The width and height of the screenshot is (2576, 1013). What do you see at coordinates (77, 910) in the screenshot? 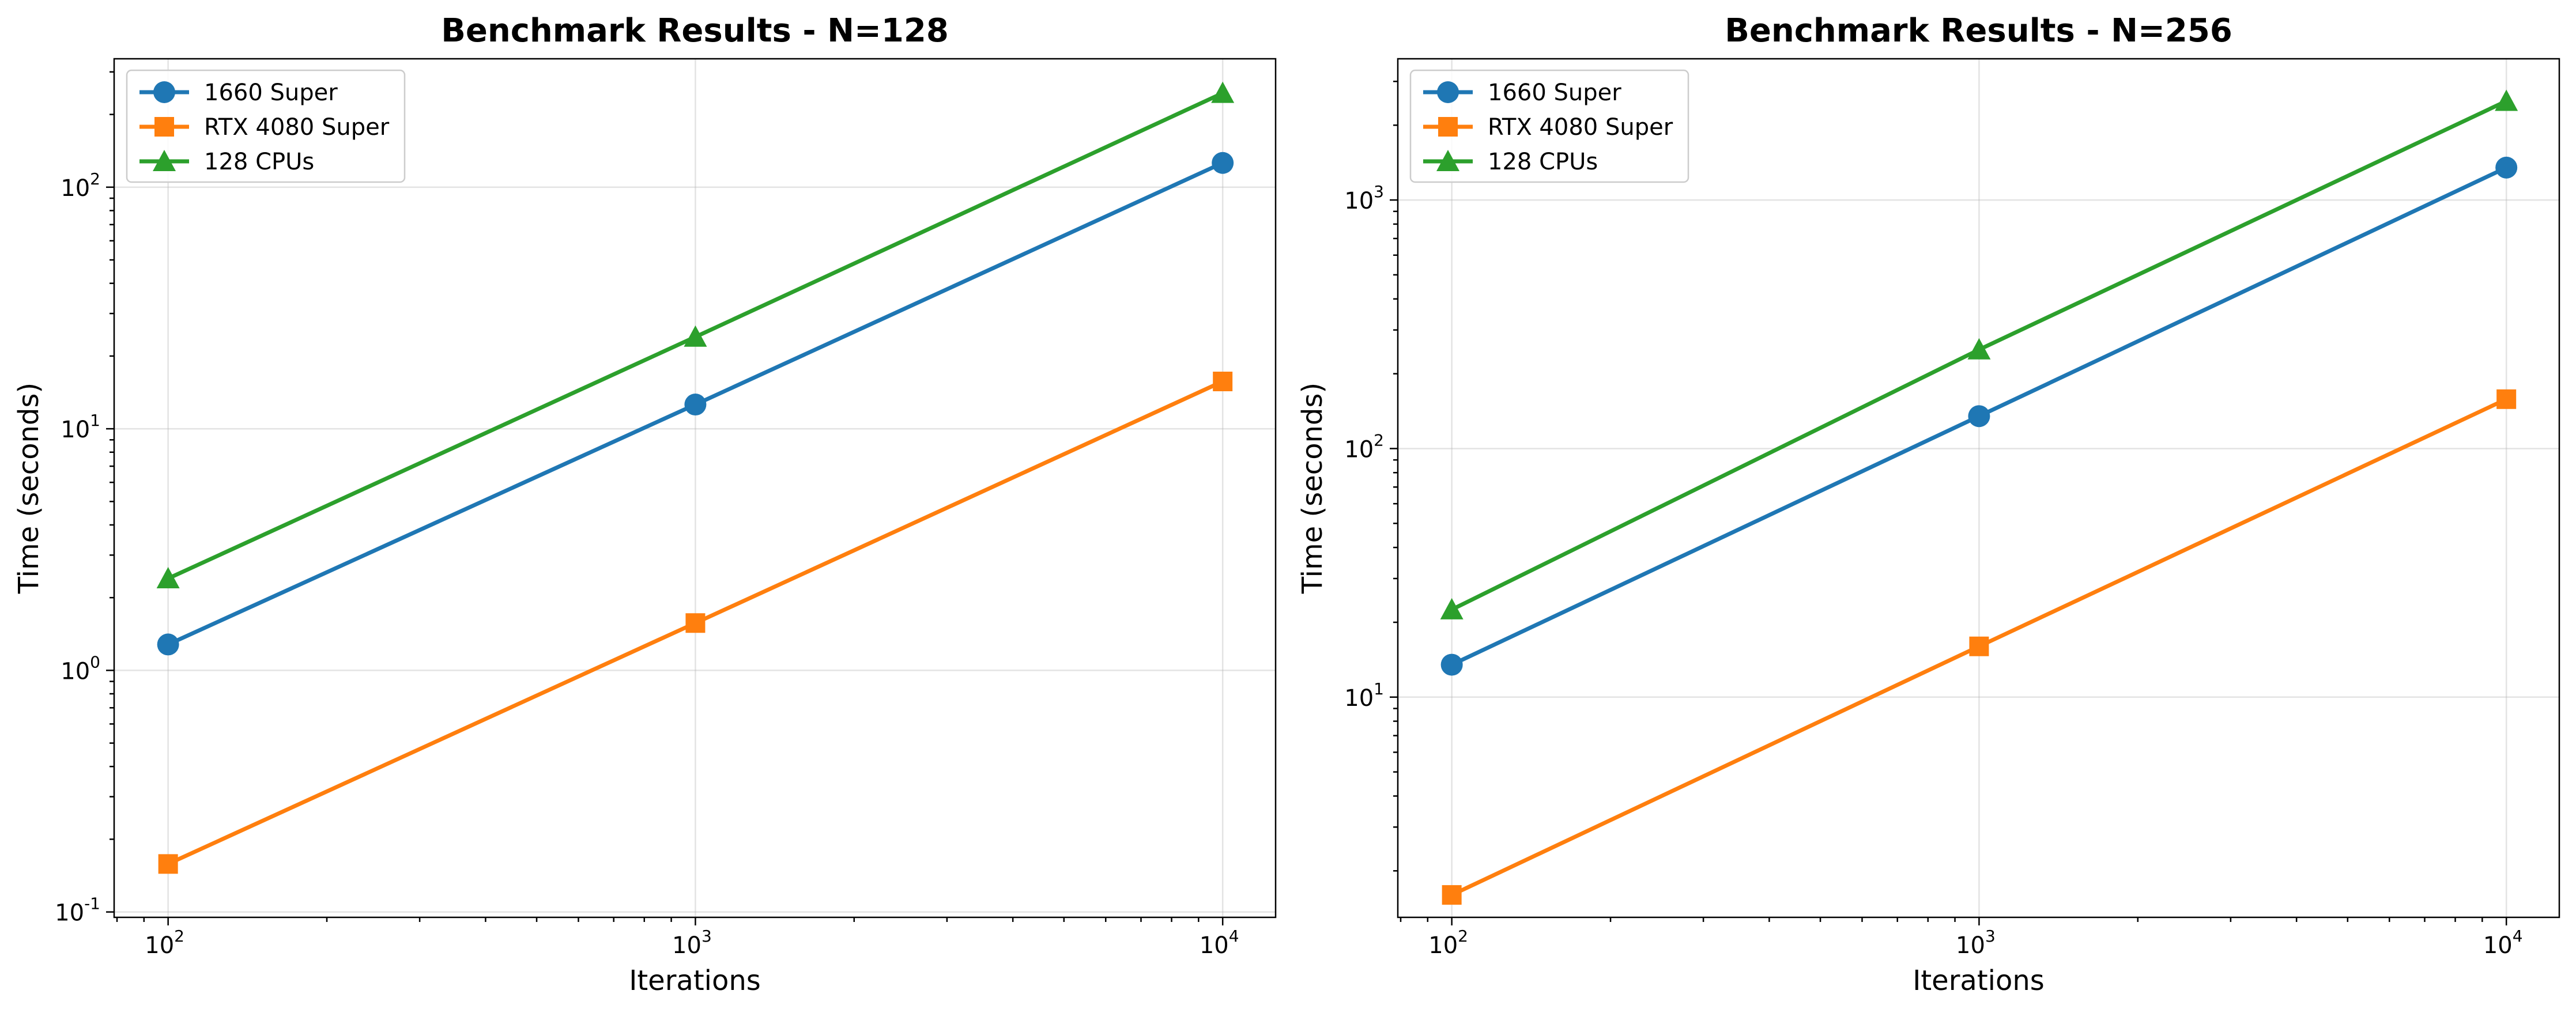
I see `y-tick-label: 10⁻¹` at bounding box center [77, 910].